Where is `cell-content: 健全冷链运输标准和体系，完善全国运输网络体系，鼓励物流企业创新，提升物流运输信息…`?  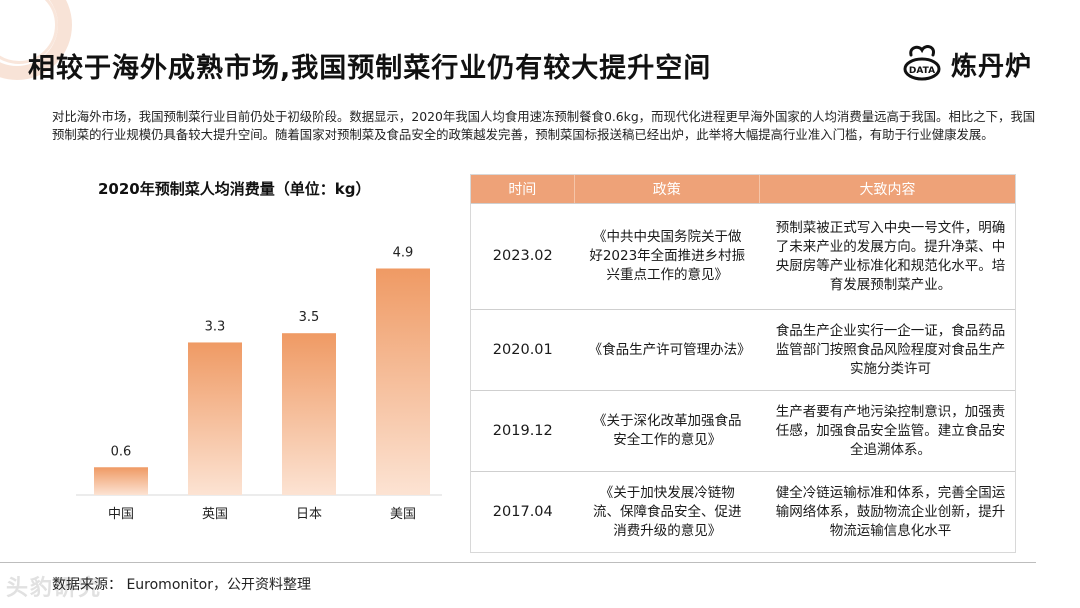
cell-content: 健全冷链运输标准和体系，完善全国运输网络体系，鼓励物流企业创新，提升物流运输信息… is located at coordinates (890, 511).